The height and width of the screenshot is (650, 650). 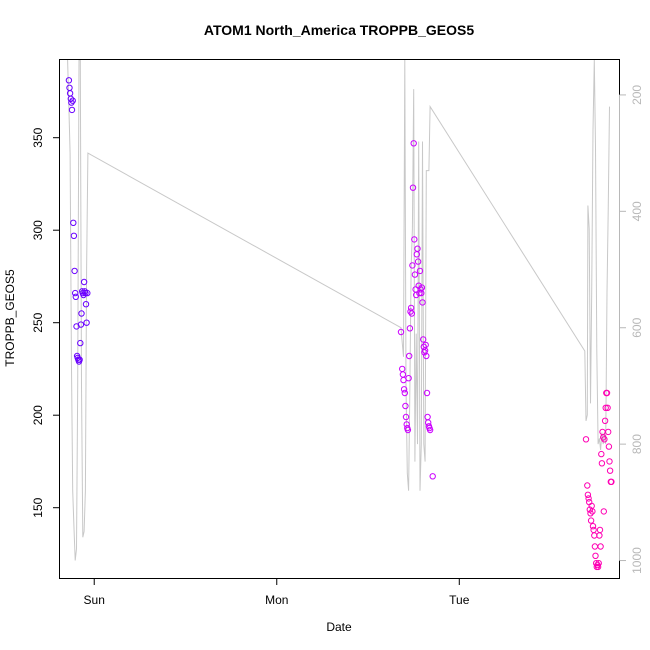 What do you see at coordinates (38, 230) in the screenshot?
I see `y-tick-label: 300` at bounding box center [38, 230].